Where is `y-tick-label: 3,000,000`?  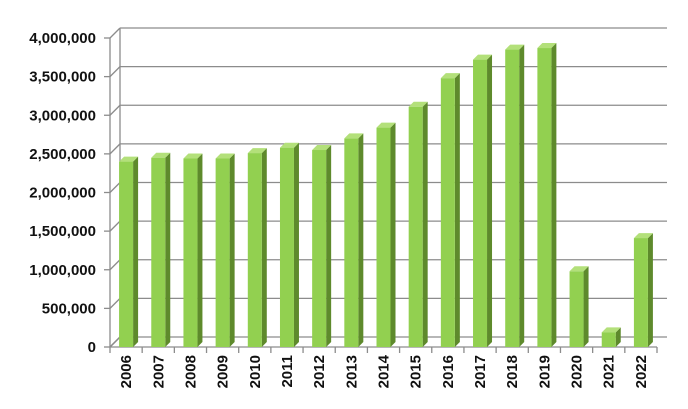
y-tick-label: 3,000,000 is located at coordinates (62, 115).